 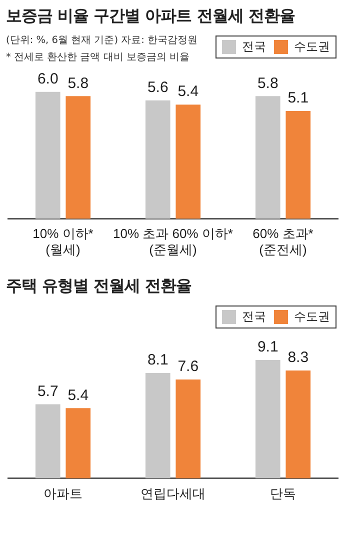 I want to click on data-label: 8.3, so click(x=298, y=357).